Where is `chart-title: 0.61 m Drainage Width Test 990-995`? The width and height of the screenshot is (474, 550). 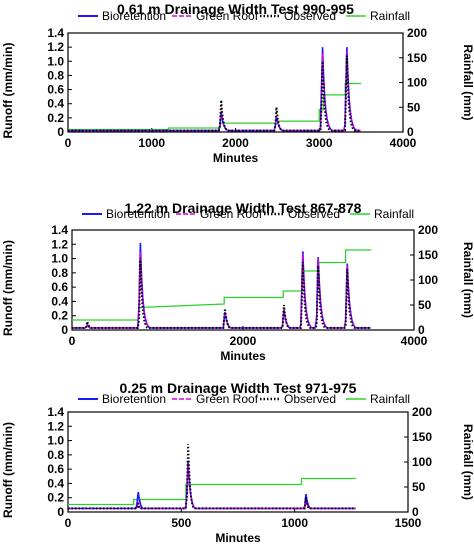
chart-title: 0.61 m Drainage Width Test 990-995 is located at coordinates (235, 9).